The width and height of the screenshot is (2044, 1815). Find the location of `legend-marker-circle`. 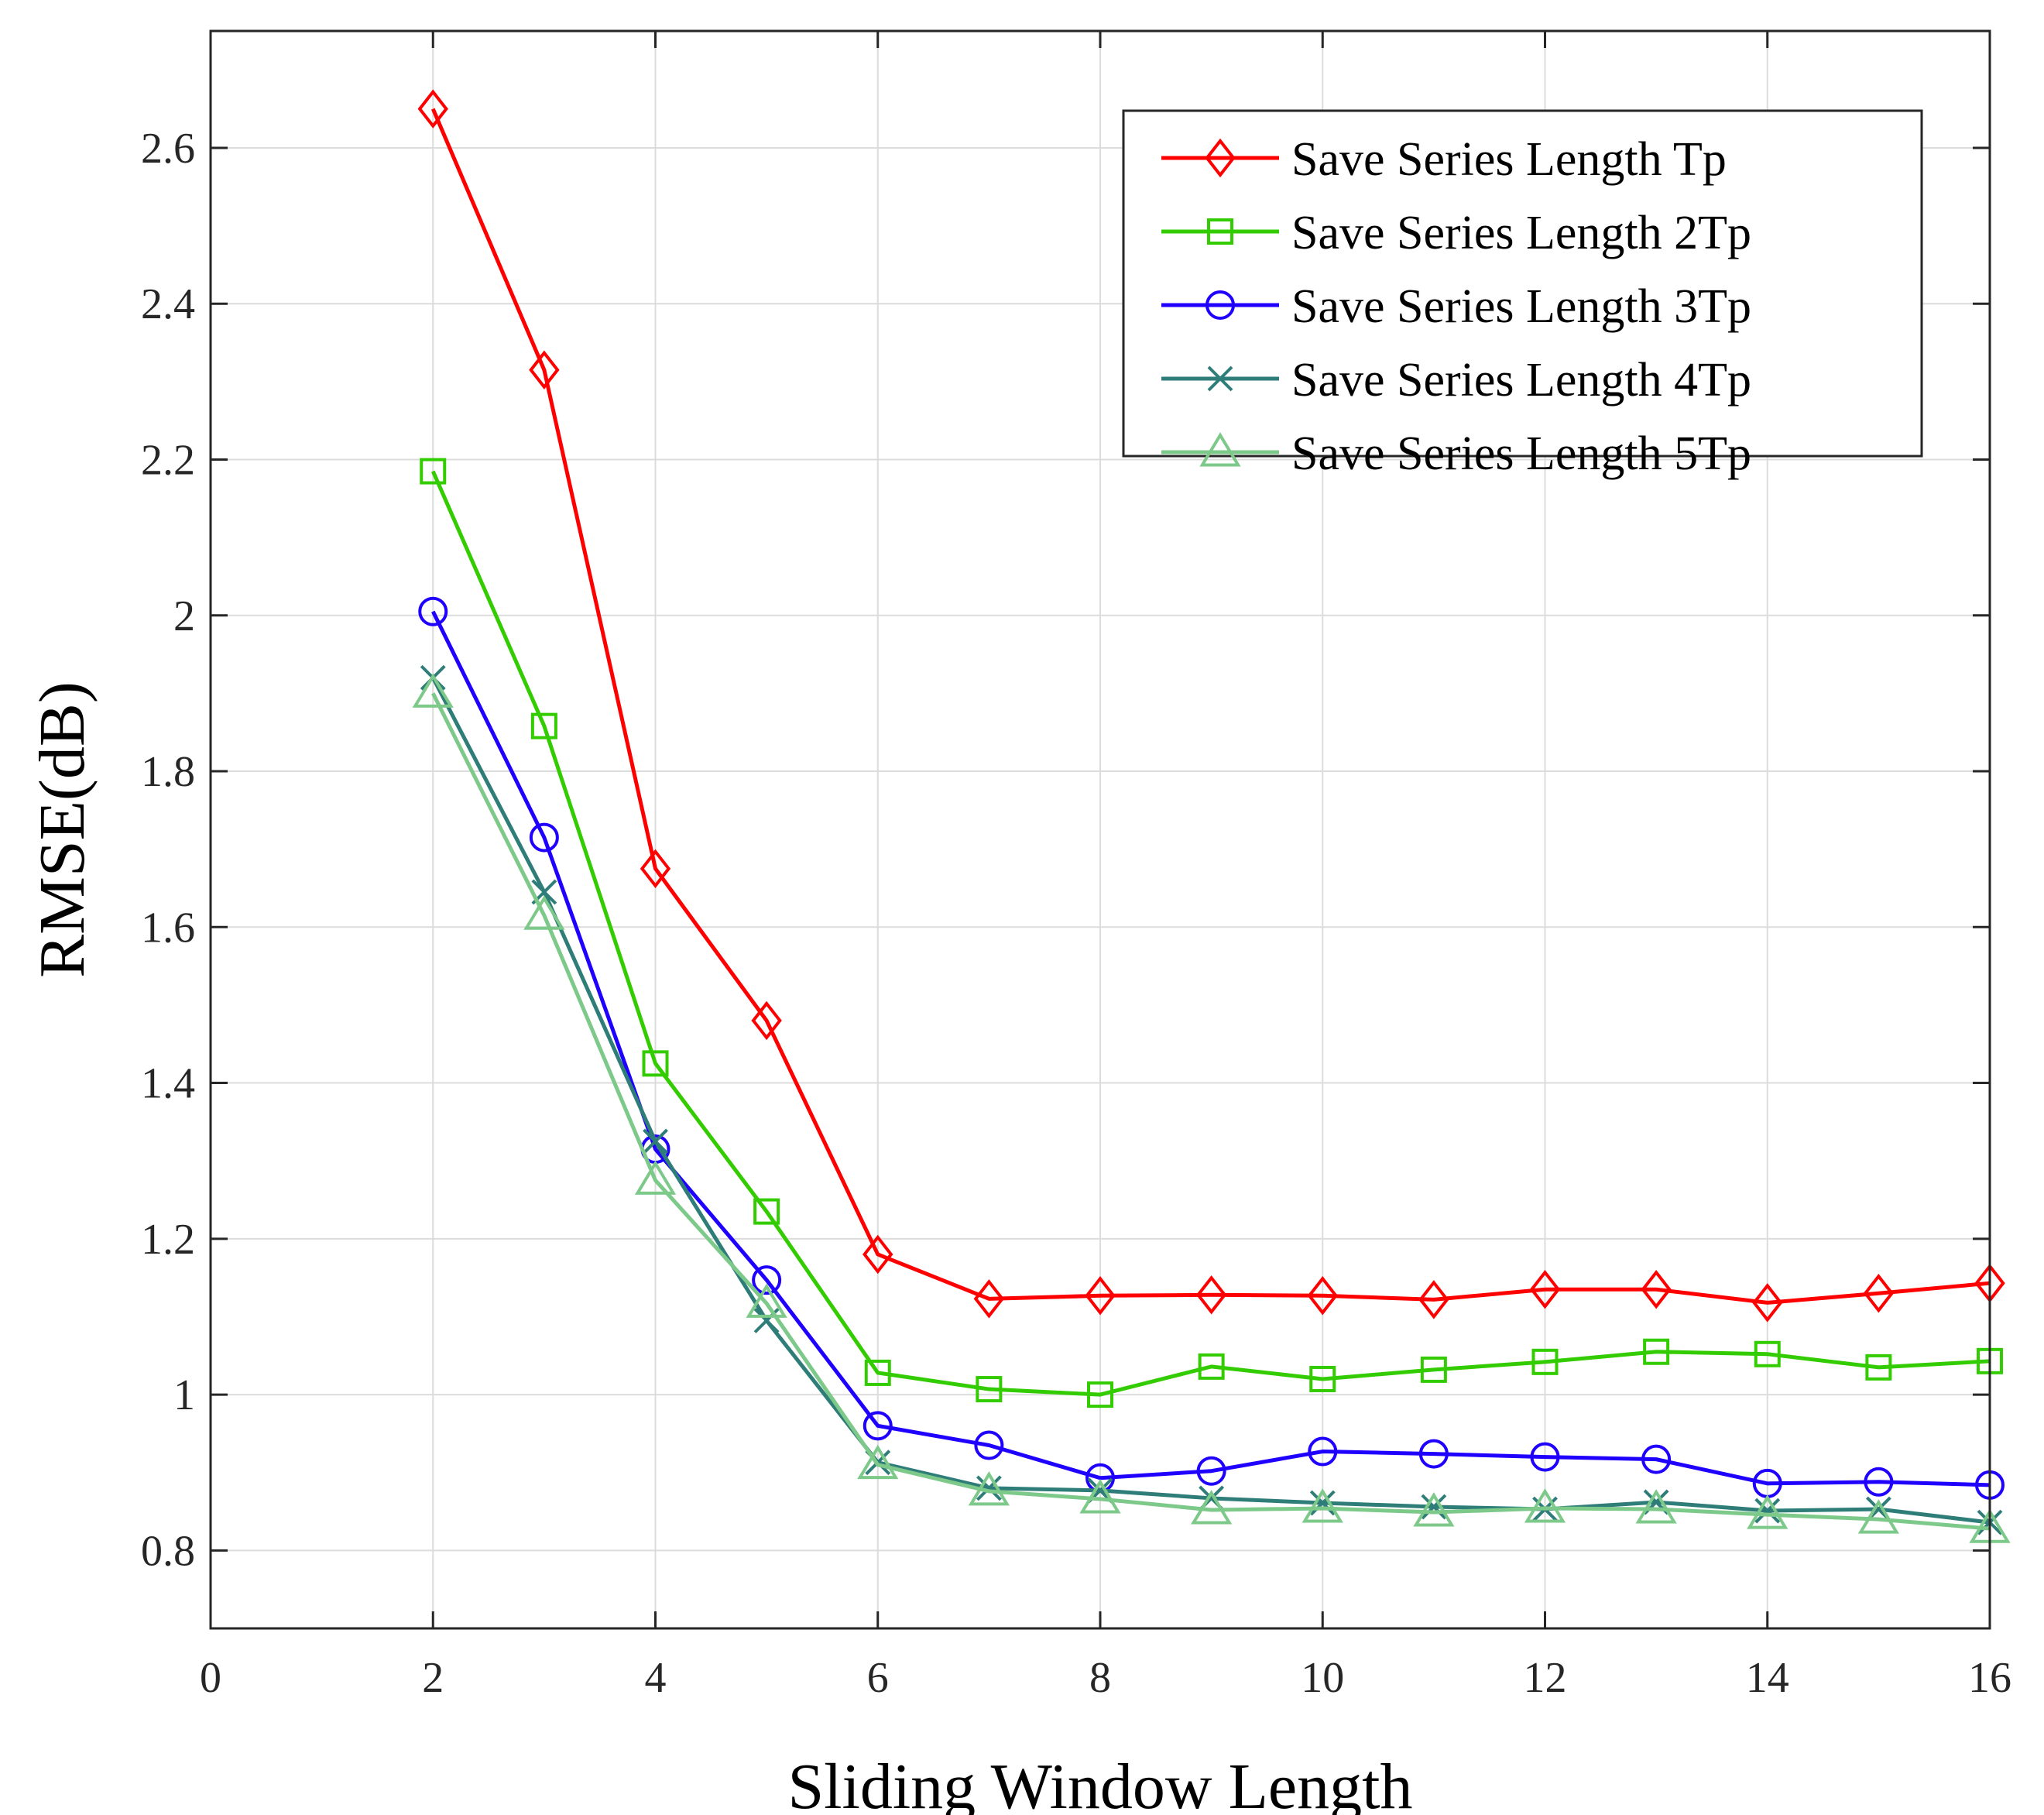

legend-marker-circle is located at coordinates (1220, 305).